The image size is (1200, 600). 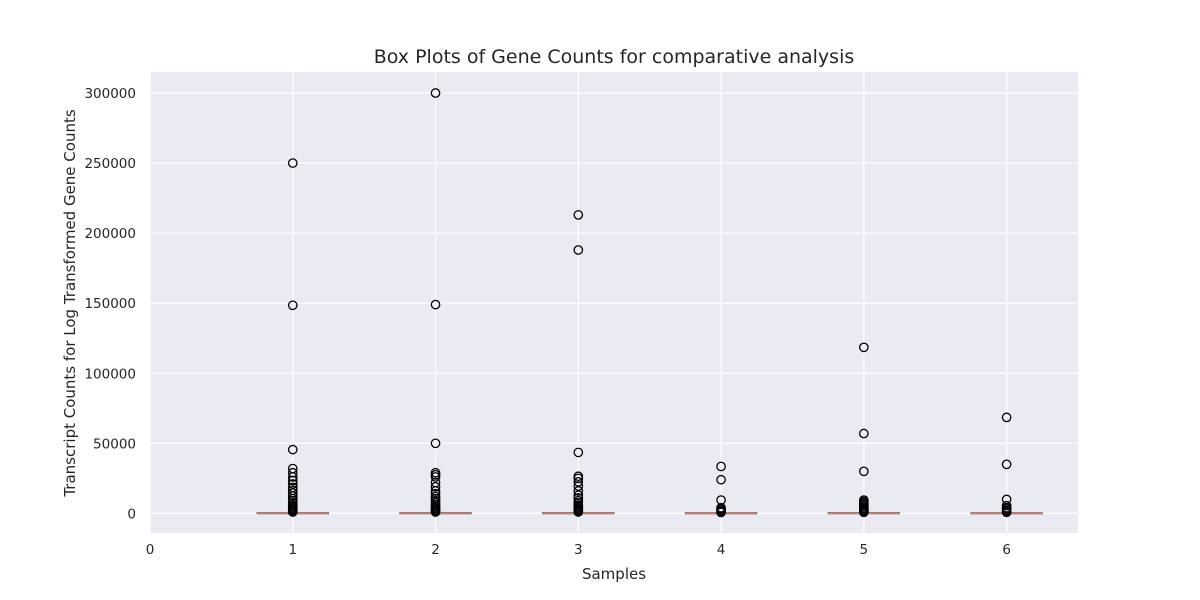 What do you see at coordinates (114, 444) in the screenshot?
I see `y-tick-label: 50000` at bounding box center [114, 444].